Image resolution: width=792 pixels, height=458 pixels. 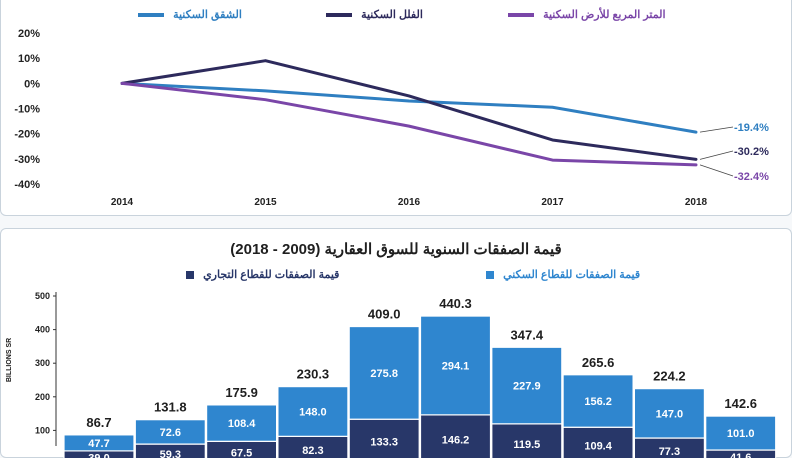 What do you see at coordinates (241, 453) in the screenshot?
I see `bar-value-label: 67.5` at bounding box center [241, 453].